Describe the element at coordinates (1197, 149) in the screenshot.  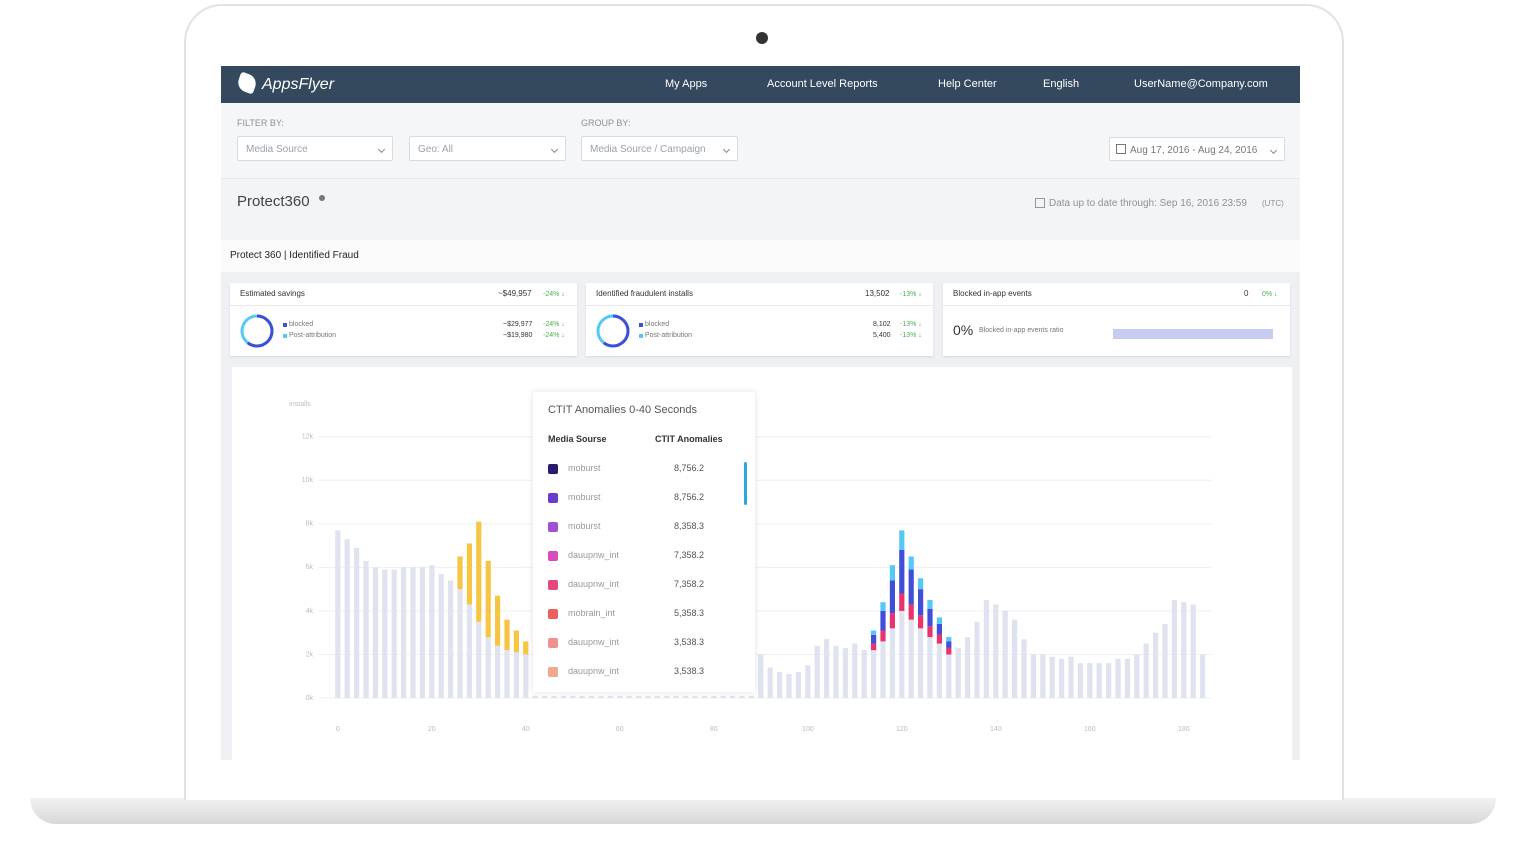
I see `date-picker: Aug 17, 2016 - Aug 24, 2016` at that location.